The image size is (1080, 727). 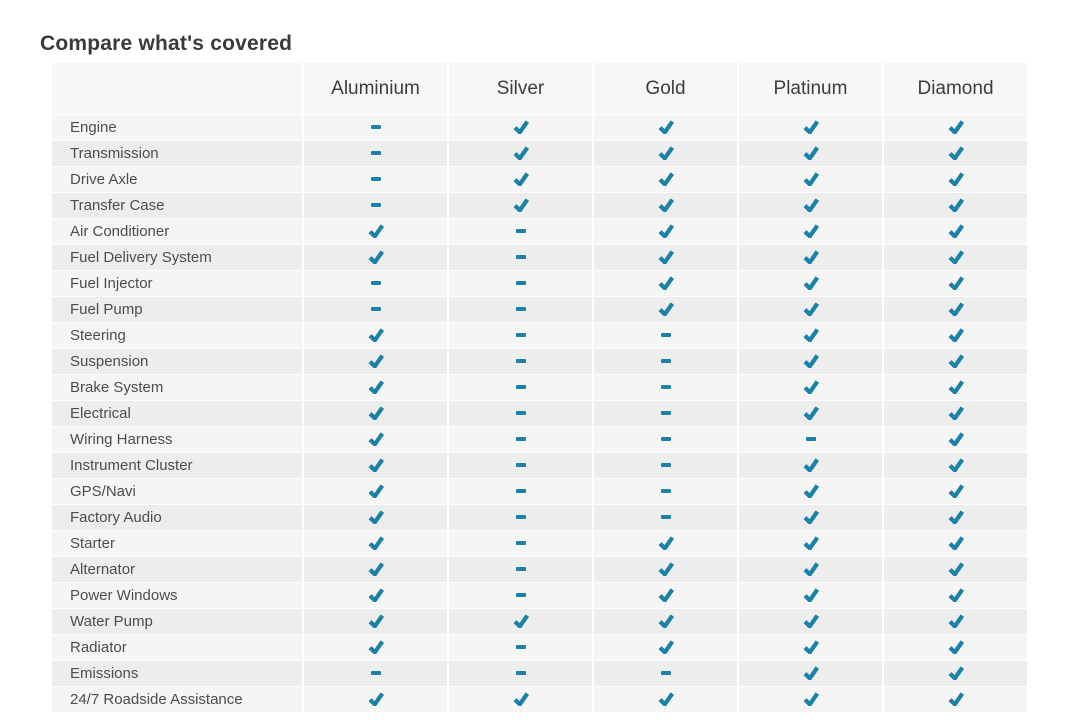 What do you see at coordinates (665, 88) in the screenshot?
I see `column-header-gold: Gold` at bounding box center [665, 88].